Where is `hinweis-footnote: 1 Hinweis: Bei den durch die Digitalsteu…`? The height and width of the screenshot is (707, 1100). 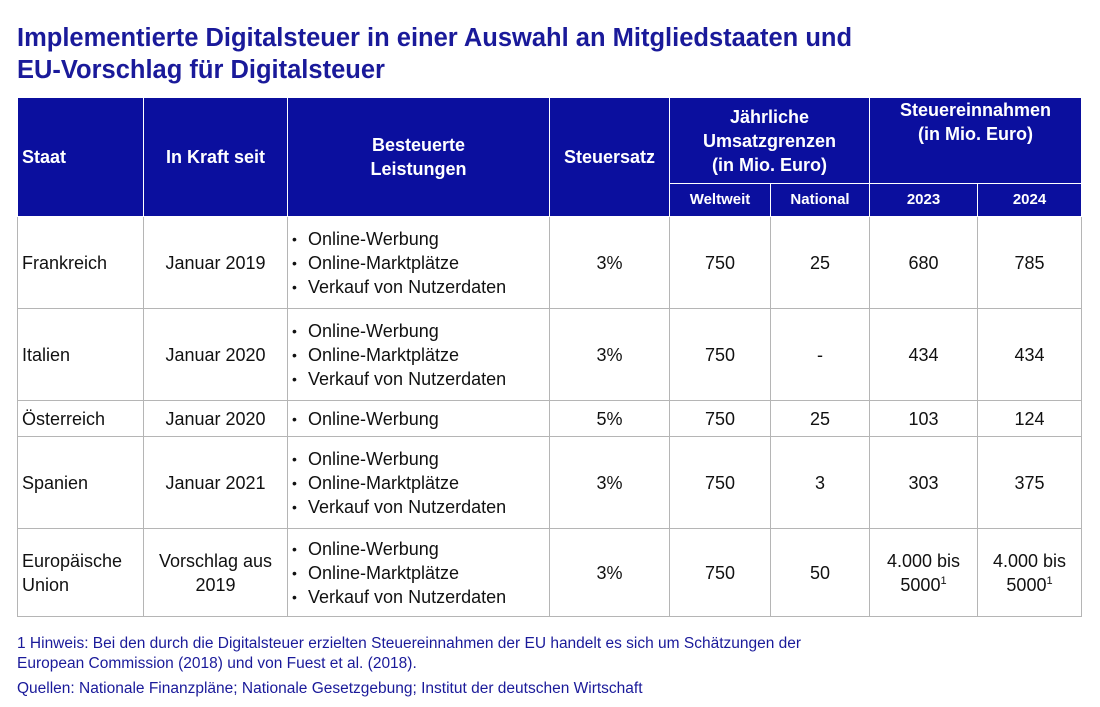
hinweis-footnote: 1 Hinweis: Bei den durch die Digitalsteu… is located at coordinates (552, 654).